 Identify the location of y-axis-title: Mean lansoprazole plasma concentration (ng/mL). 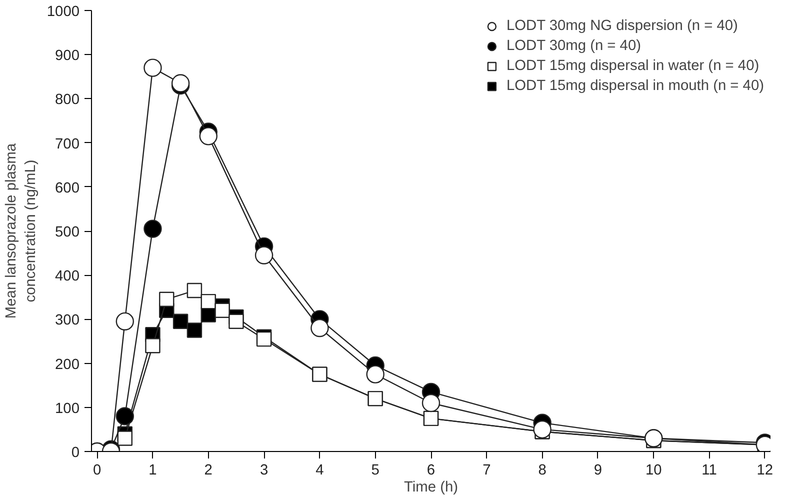
(21, 230).